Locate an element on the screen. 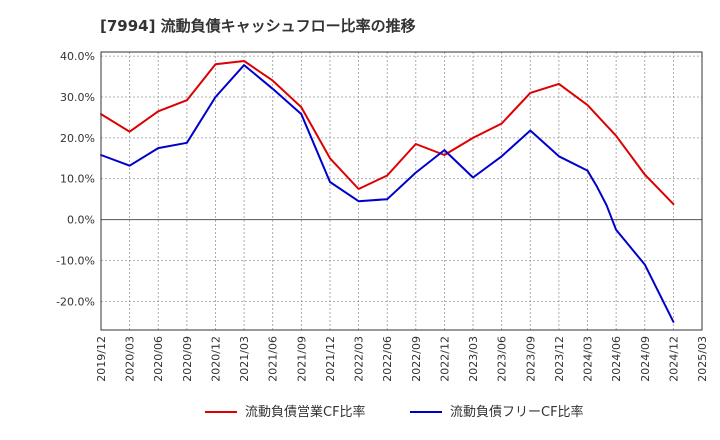 Image resolution: width=720 pixels, height=440 pixels. x-tick-label: 2022/06 is located at coordinates (387, 359).